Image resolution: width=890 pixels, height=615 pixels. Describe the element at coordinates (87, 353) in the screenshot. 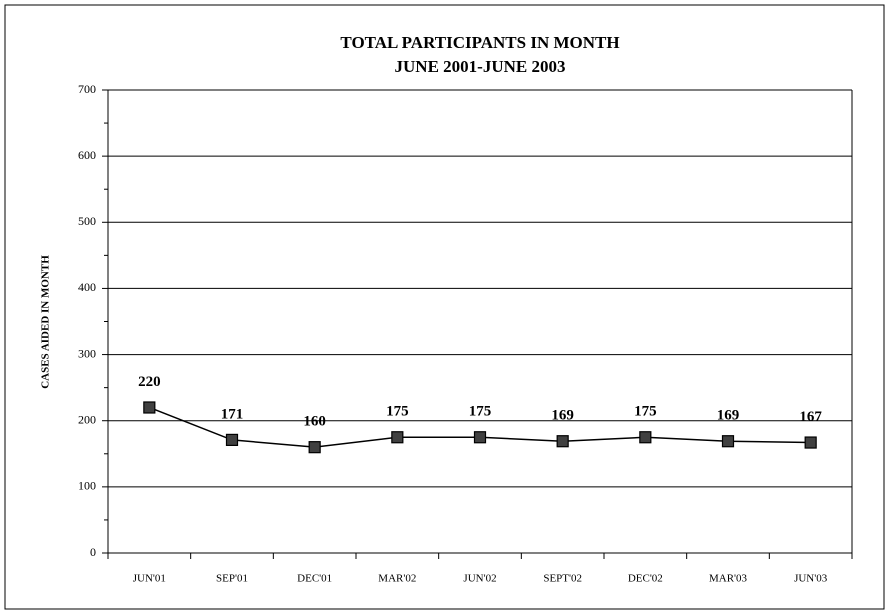

I see `y-tick-label: 300` at that location.